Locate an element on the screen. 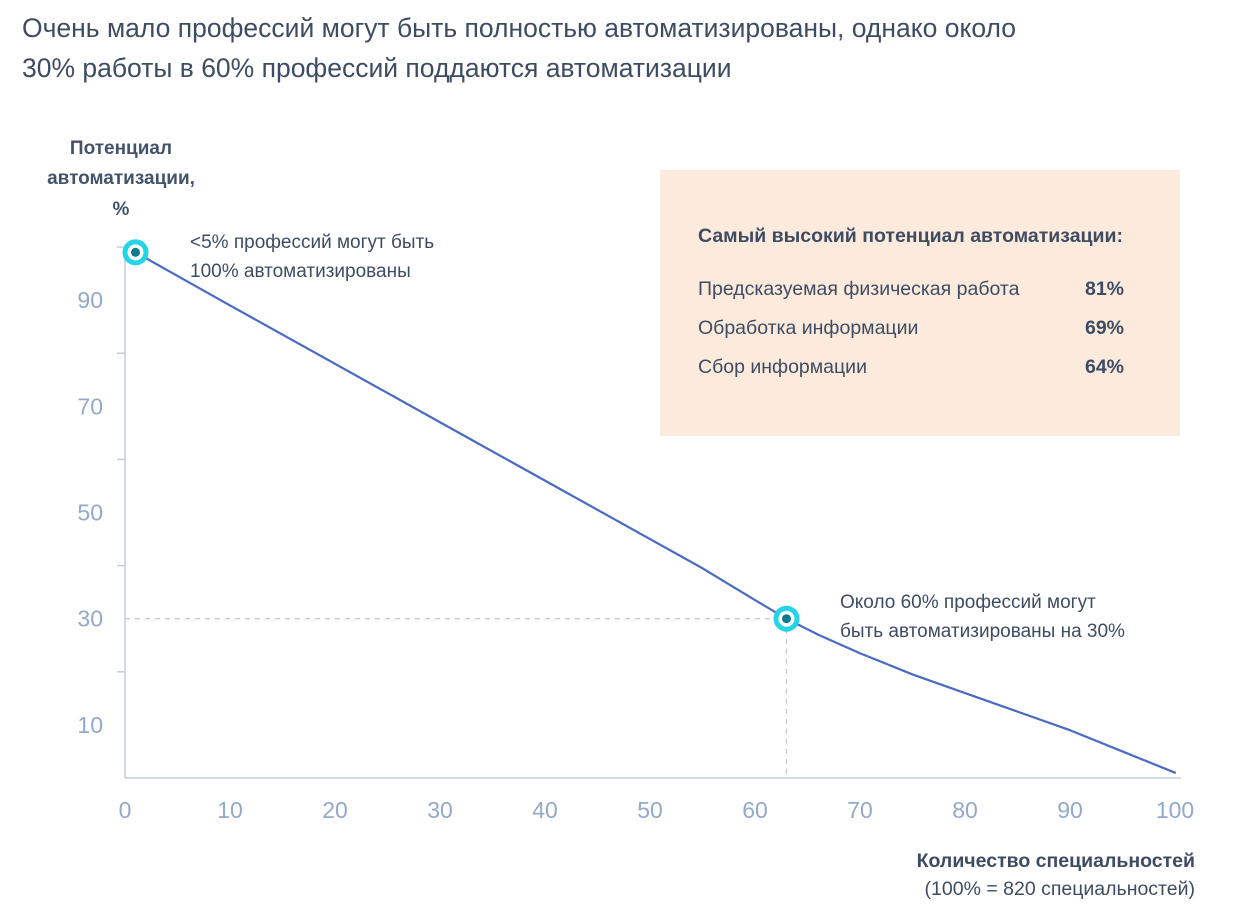 The width and height of the screenshot is (1240, 920). callout-row: Предсказуемая физическая работа 81% is located at coordinates (911, 289).